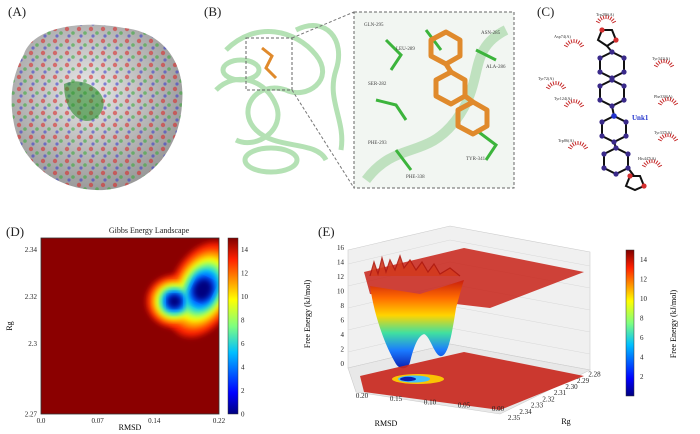 The image size is (700, 434). What do you see at coordinates (341, 277) in the screenshot?
I see `z-tick-label: 12` at bounding box center [341, 277].